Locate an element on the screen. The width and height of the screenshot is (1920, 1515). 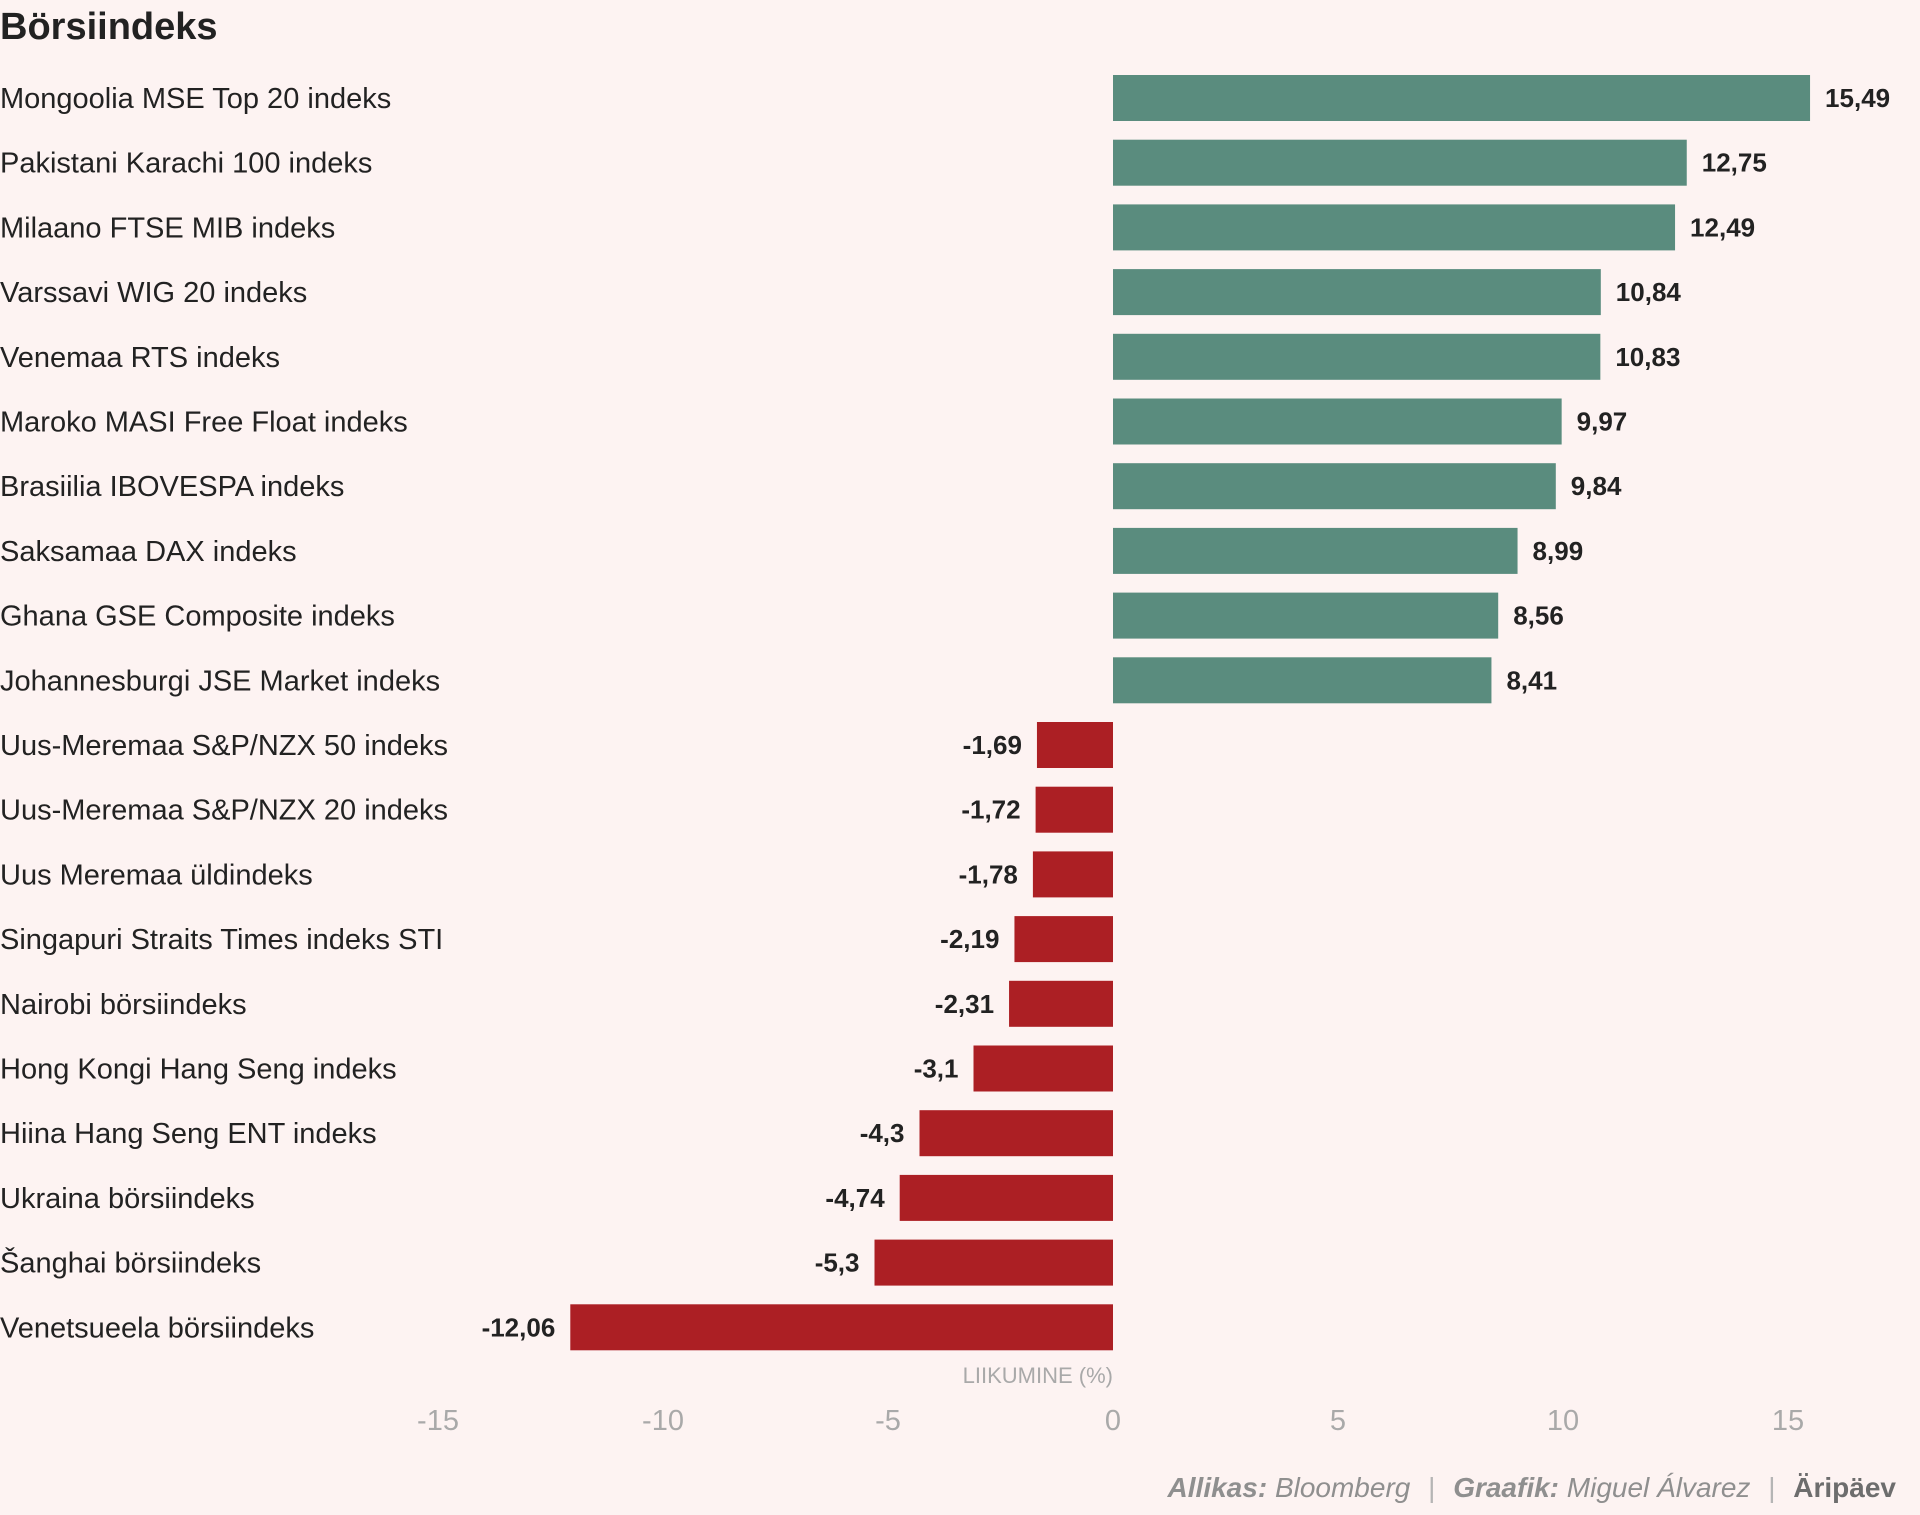
value-label: 9,97 is located at coordinates (1602, 422).